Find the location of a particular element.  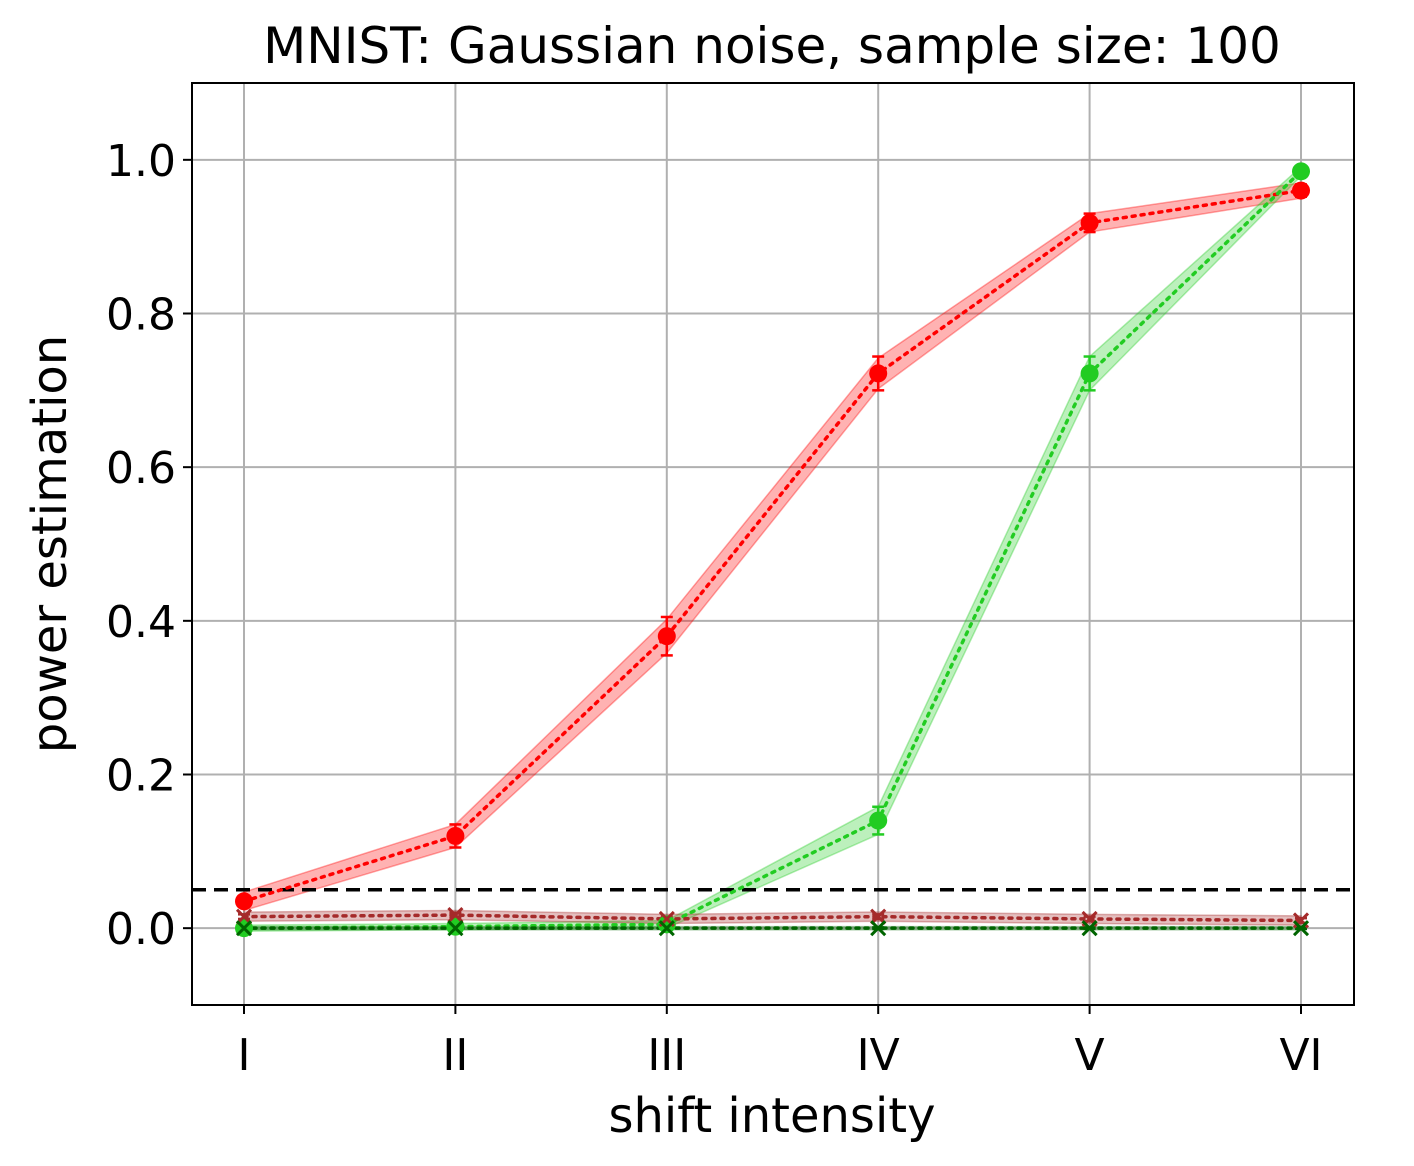

y-tick-label-0.4: 0.4 is located at coordinates (141, 622).